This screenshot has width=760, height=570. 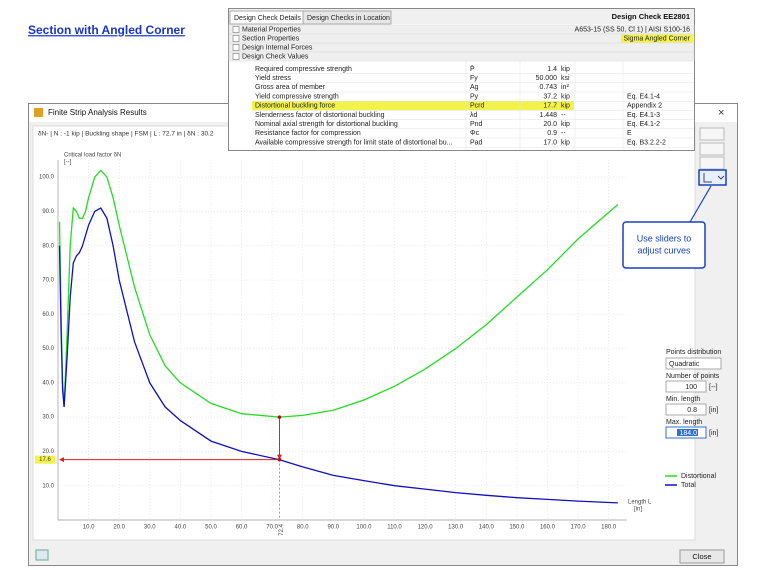 What do you see at coordinates (640, 503) in the screenshot?
I see `x-axis-label: Length L` at bounding box center [640, 503].